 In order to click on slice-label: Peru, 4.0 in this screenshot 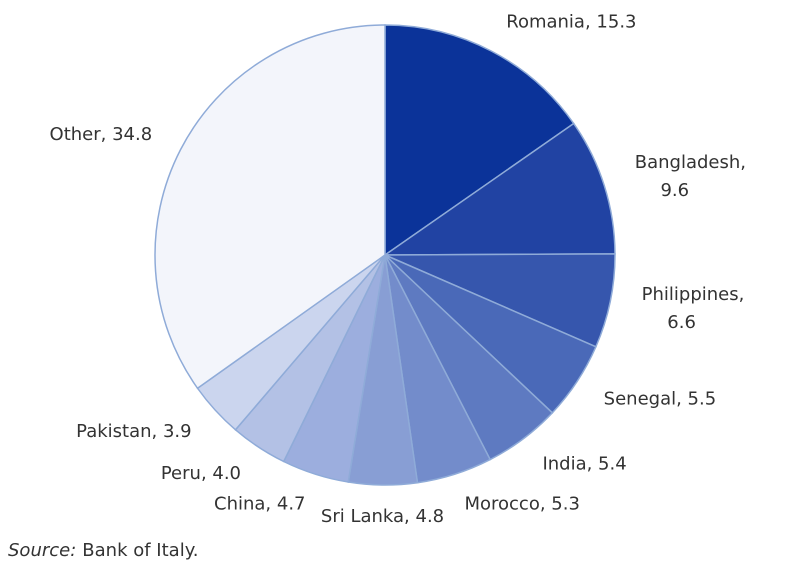, I will do `click(201, 473)`.